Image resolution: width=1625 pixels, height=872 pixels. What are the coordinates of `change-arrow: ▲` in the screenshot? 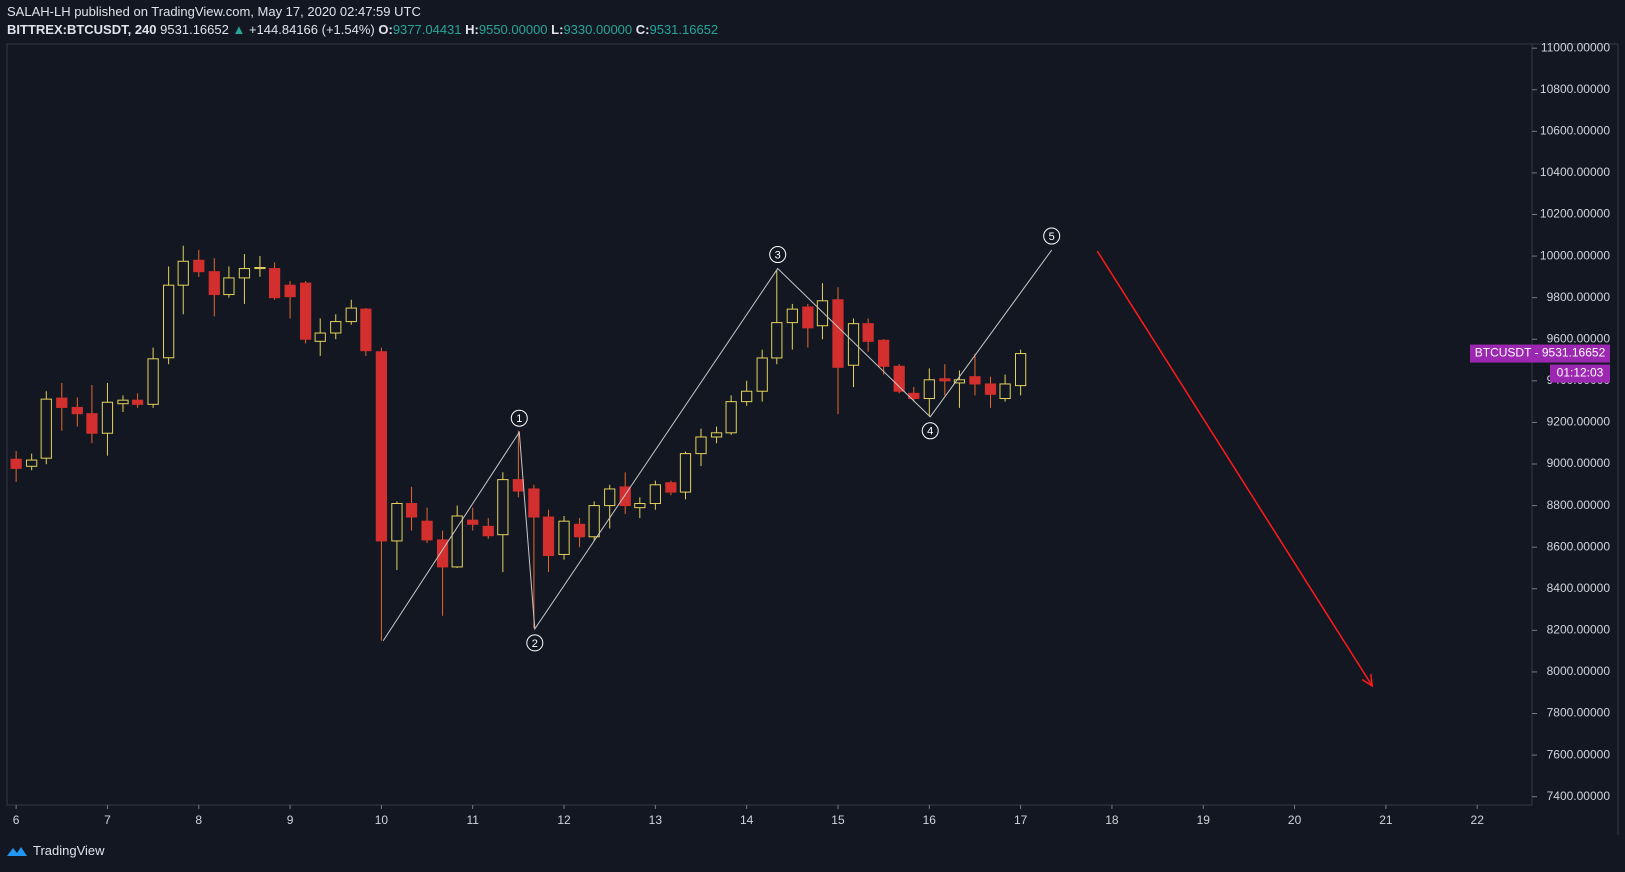 It's located at (239, 29).